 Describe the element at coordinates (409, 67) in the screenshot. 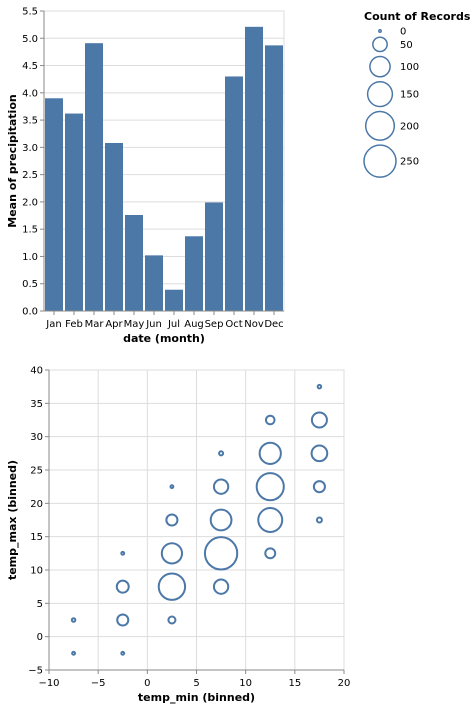

I see `size-legend-label: 100` at that location.